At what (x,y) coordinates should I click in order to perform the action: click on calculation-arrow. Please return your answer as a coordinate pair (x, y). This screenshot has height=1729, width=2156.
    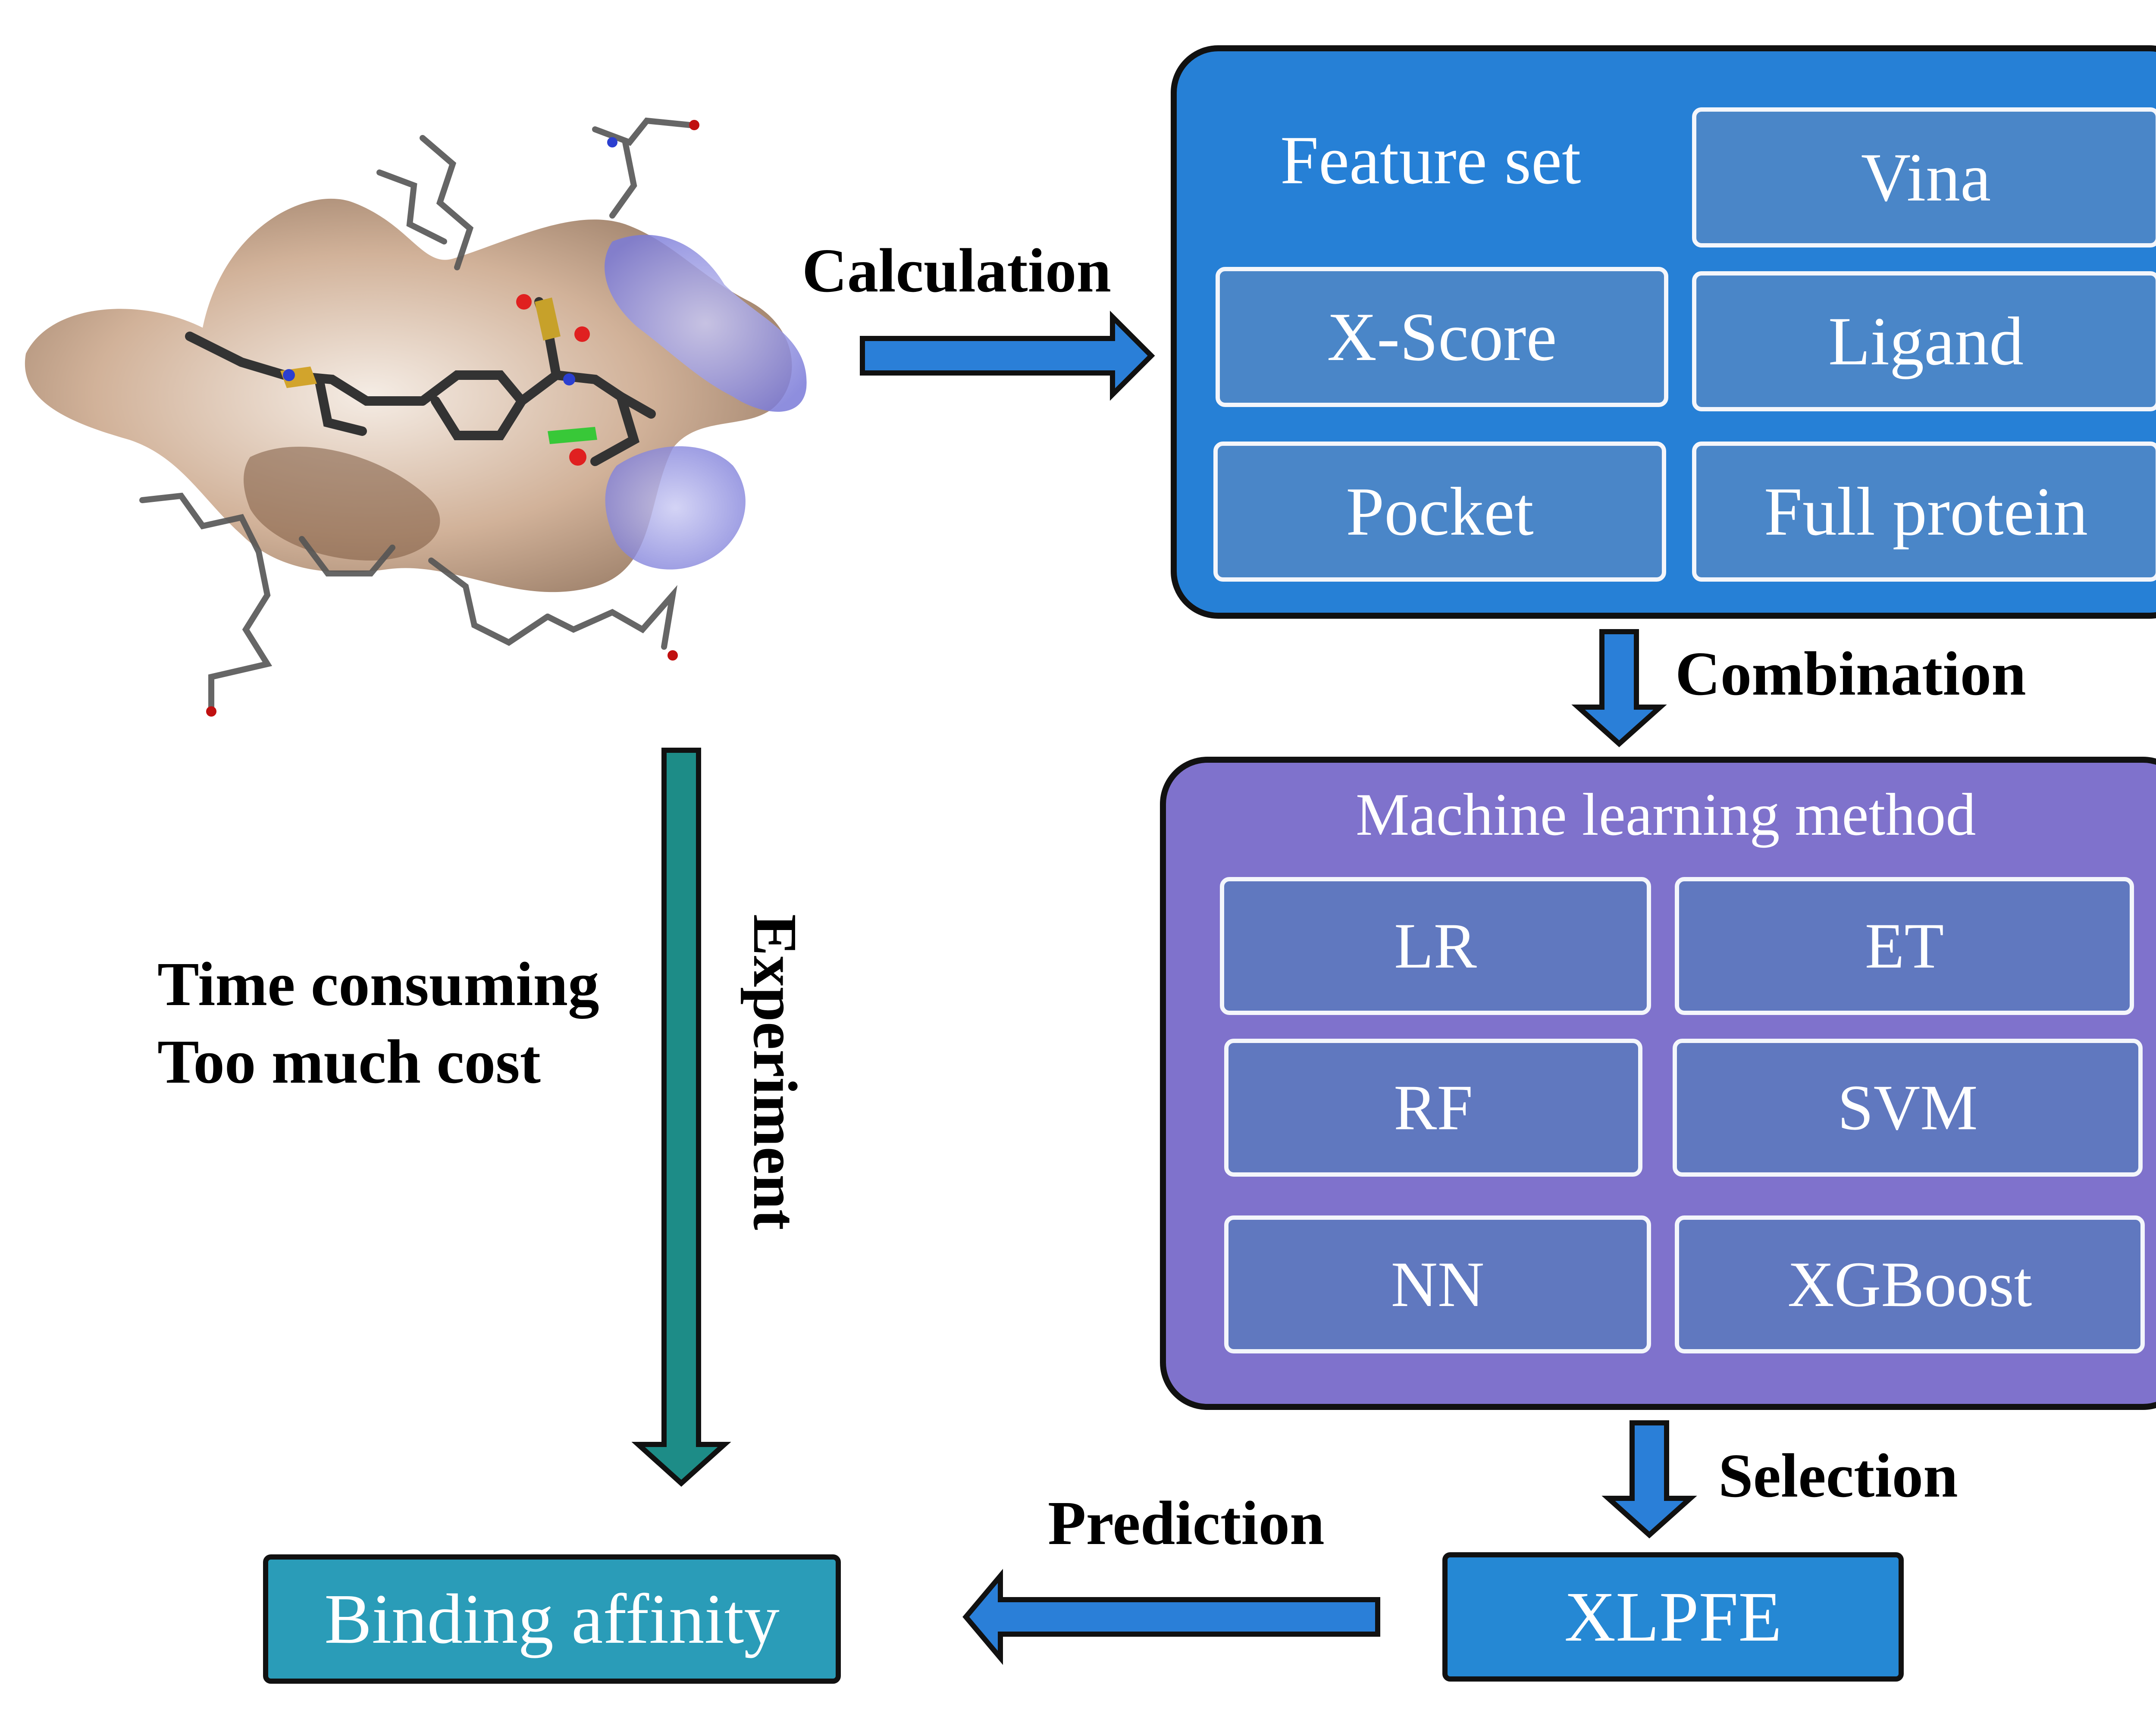
    Looking at the image, I should click on (1007, 356).